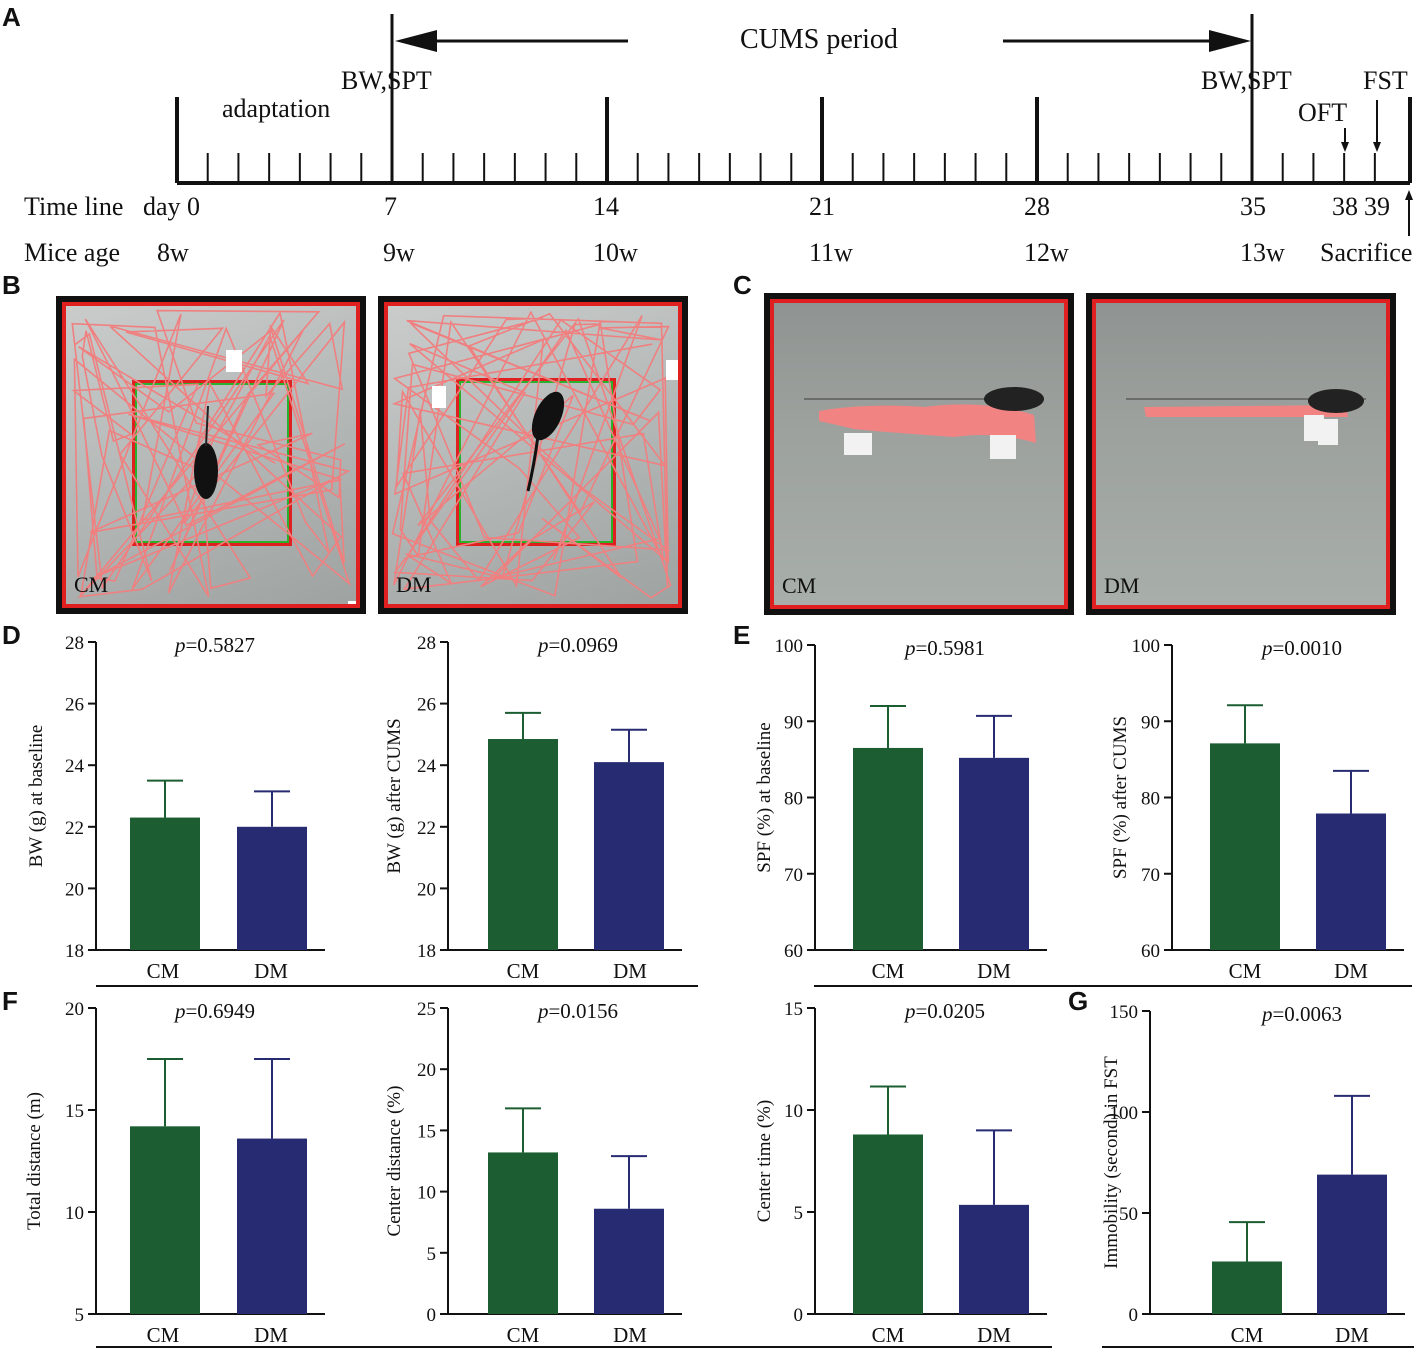 The width and height of the screenshot is (1426, 1349). I want to click on open-field-arena-dm: DM, so click(533, 455).